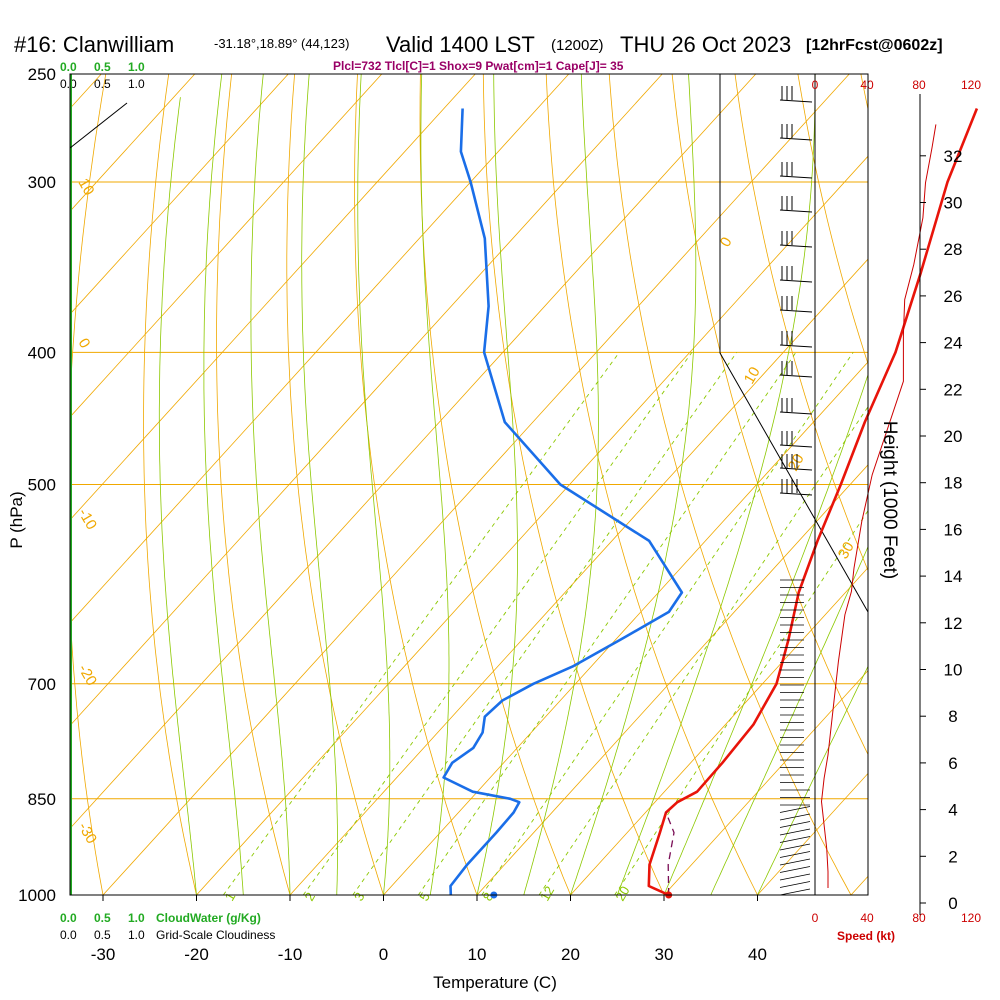  What do you see at coordinates (281, 43) in the screenshot?
I see `station-coords: -31.18°,18.89° (44,123)` at bounding box center [281, 43].